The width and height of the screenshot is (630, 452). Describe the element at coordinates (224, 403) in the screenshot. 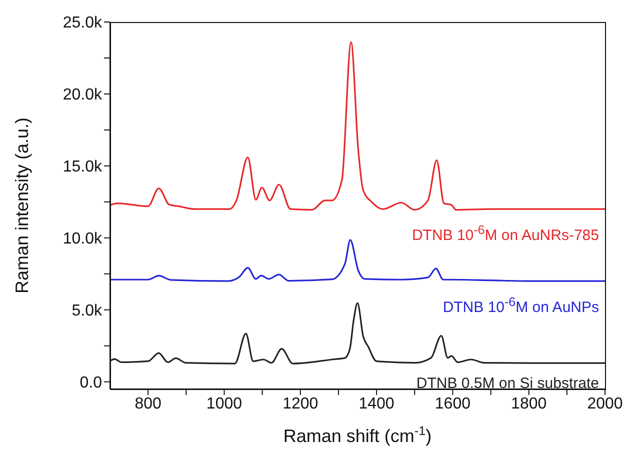

I see `x-tick-label: 1000` at that location.